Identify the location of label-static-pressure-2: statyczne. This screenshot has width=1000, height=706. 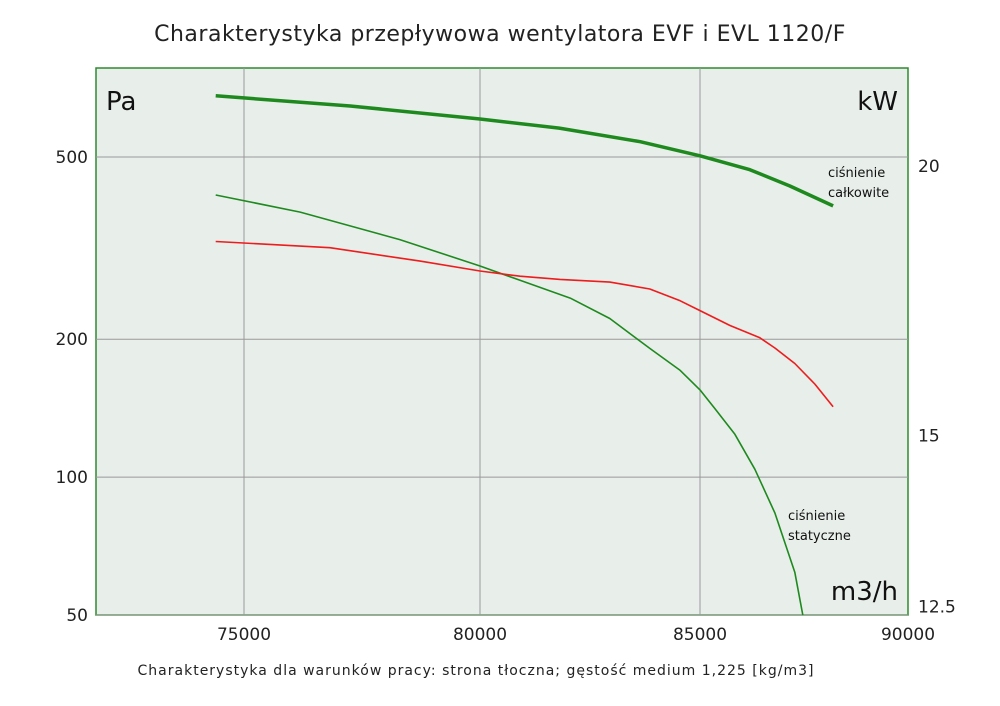
(819, 536).